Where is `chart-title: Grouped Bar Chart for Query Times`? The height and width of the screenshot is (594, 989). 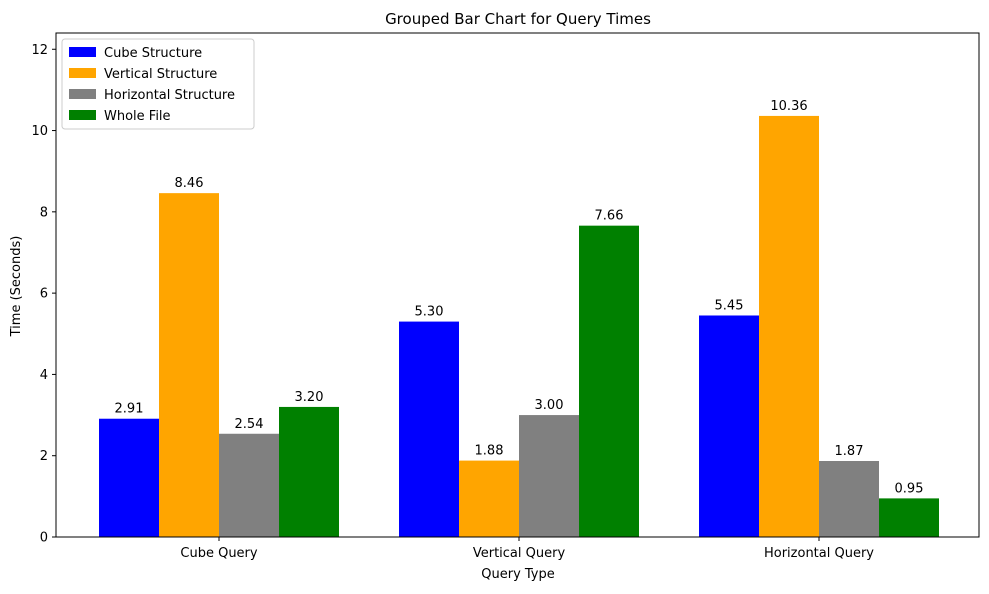
chart-title: Grouped Bar Chart for Query Times is located at coordinates (518, 19).